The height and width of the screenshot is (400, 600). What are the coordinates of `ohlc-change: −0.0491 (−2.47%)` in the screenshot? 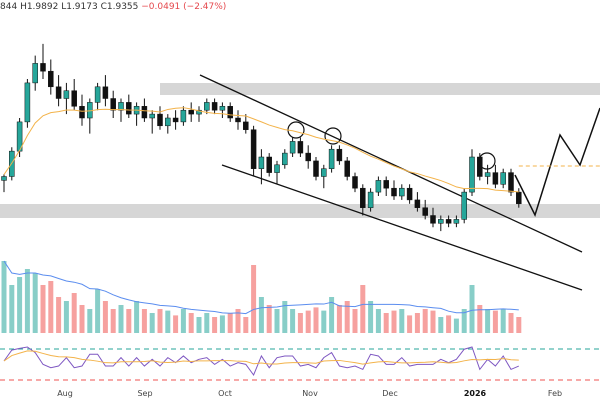 It's located at (184, 7).